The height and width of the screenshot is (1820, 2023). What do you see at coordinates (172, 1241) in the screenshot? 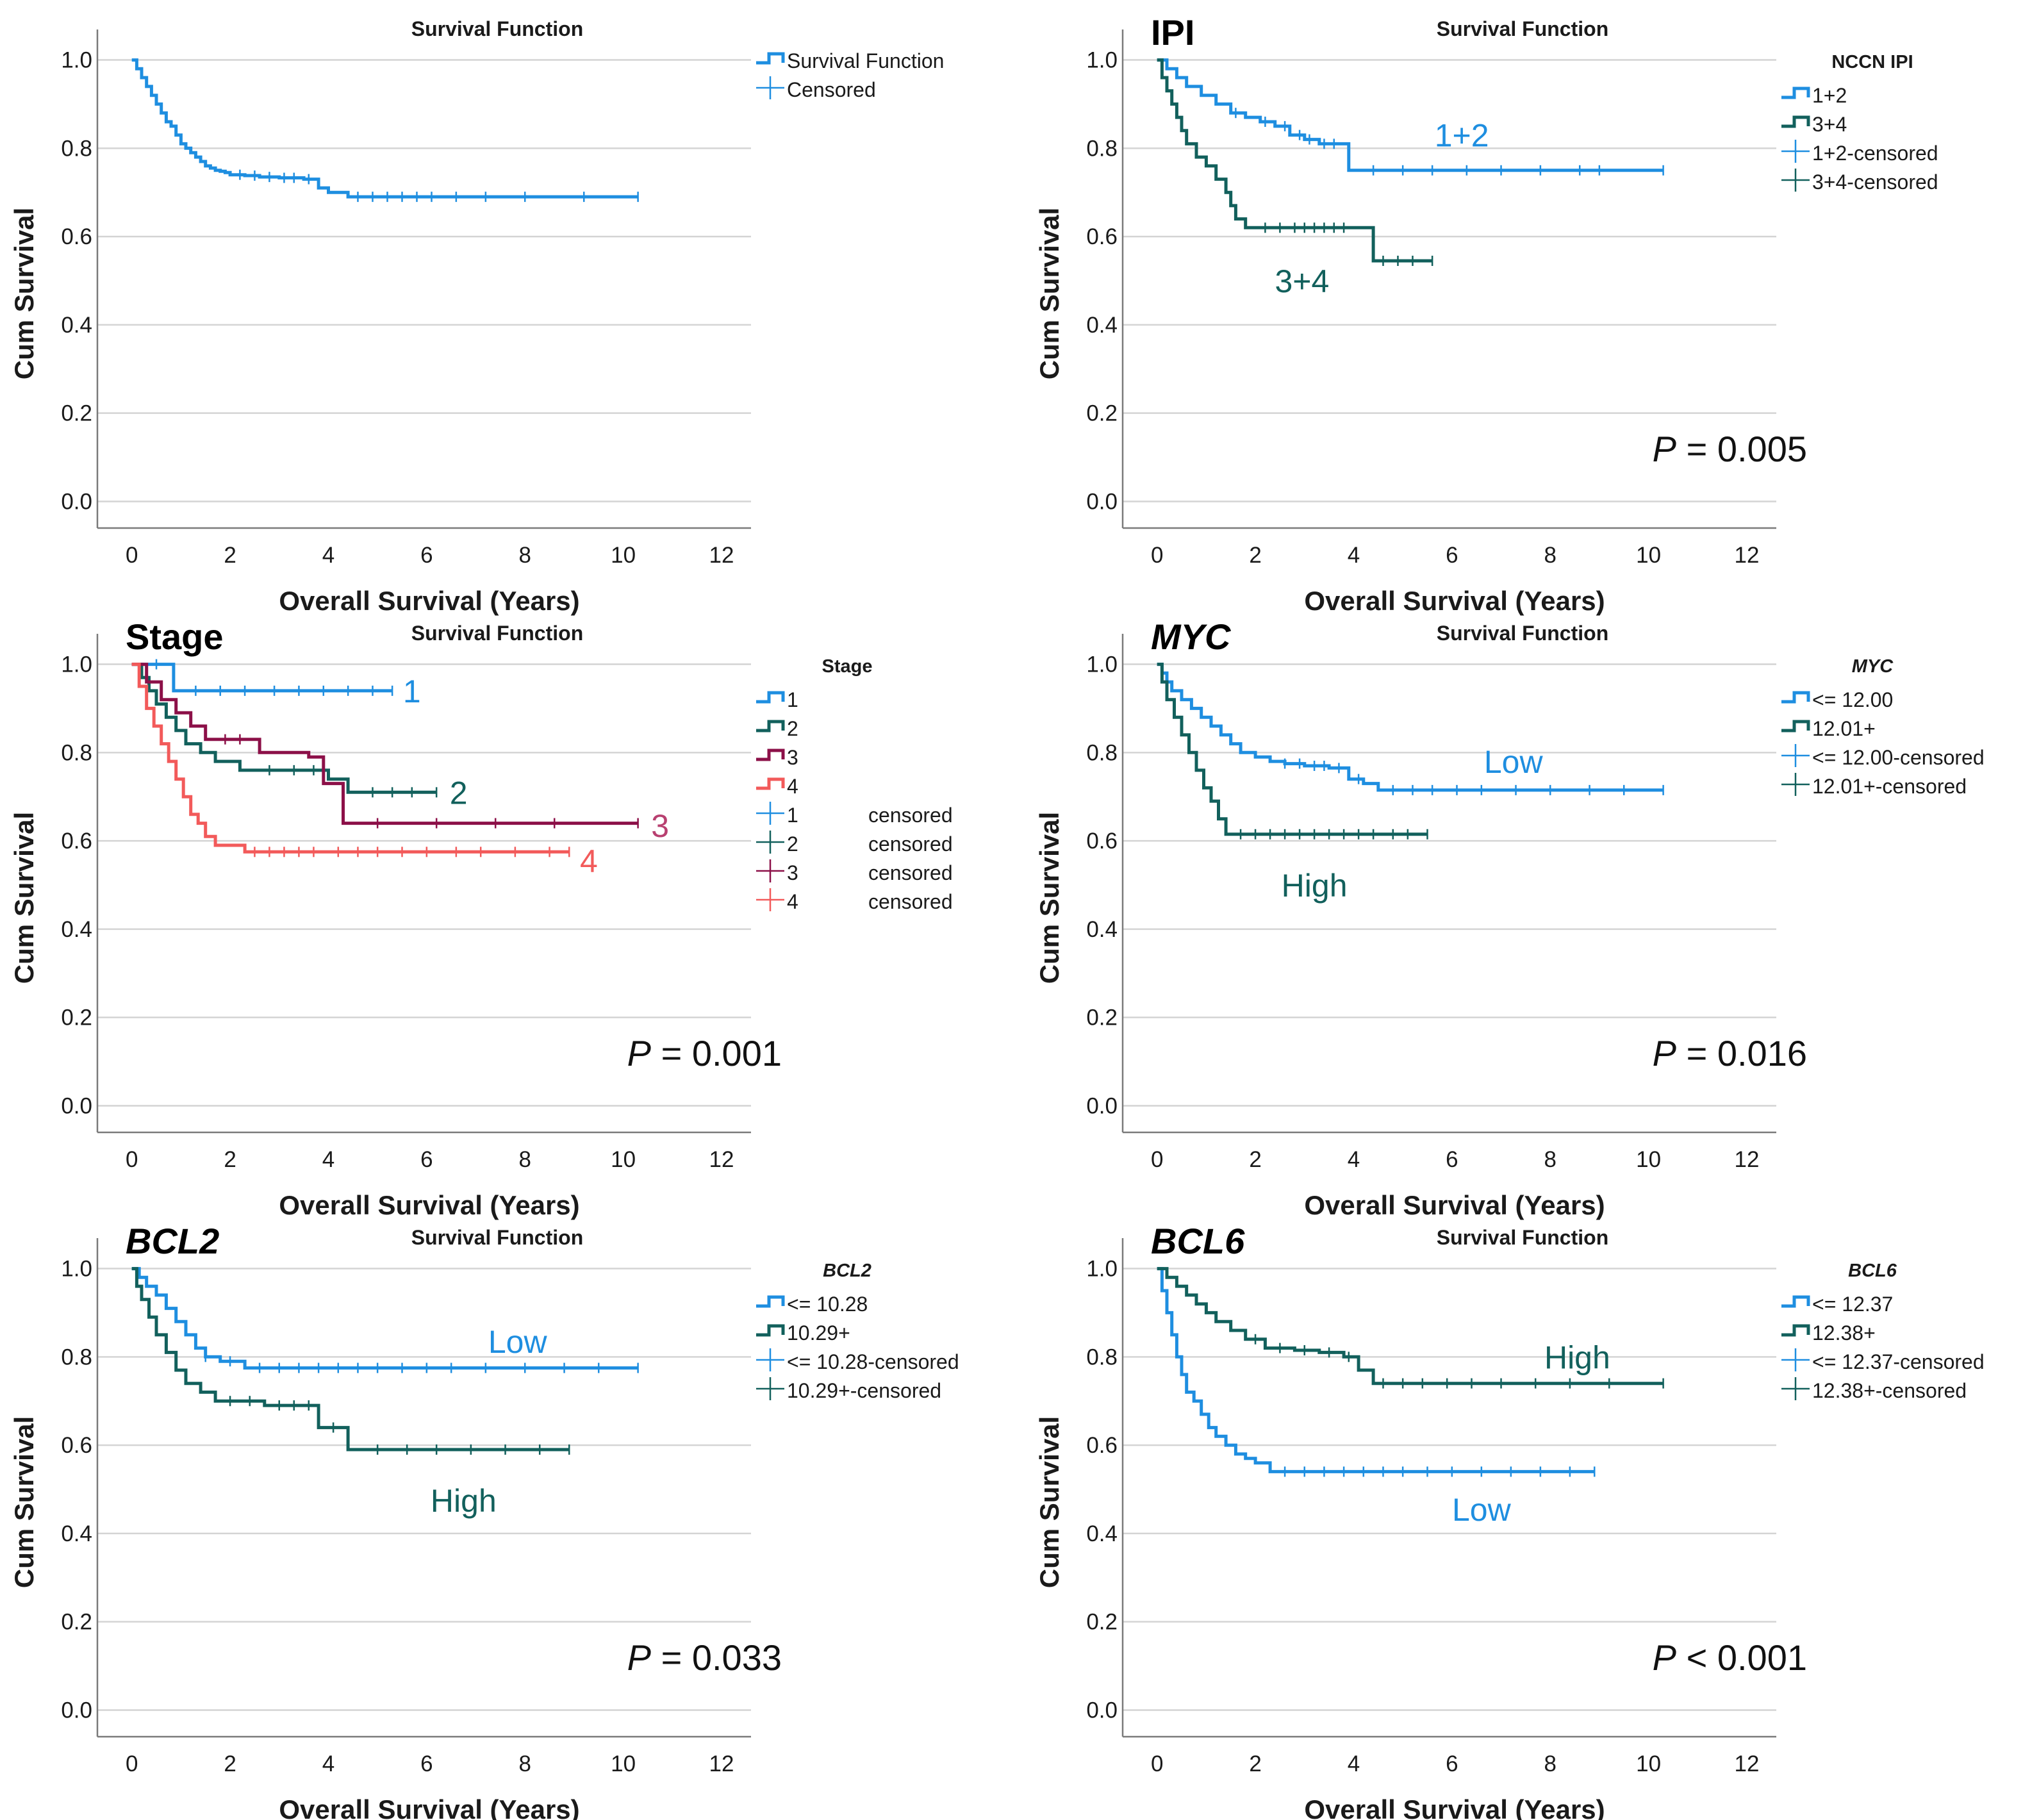
I see `panel-label: BCL2` at bounding box center [172, 1241].